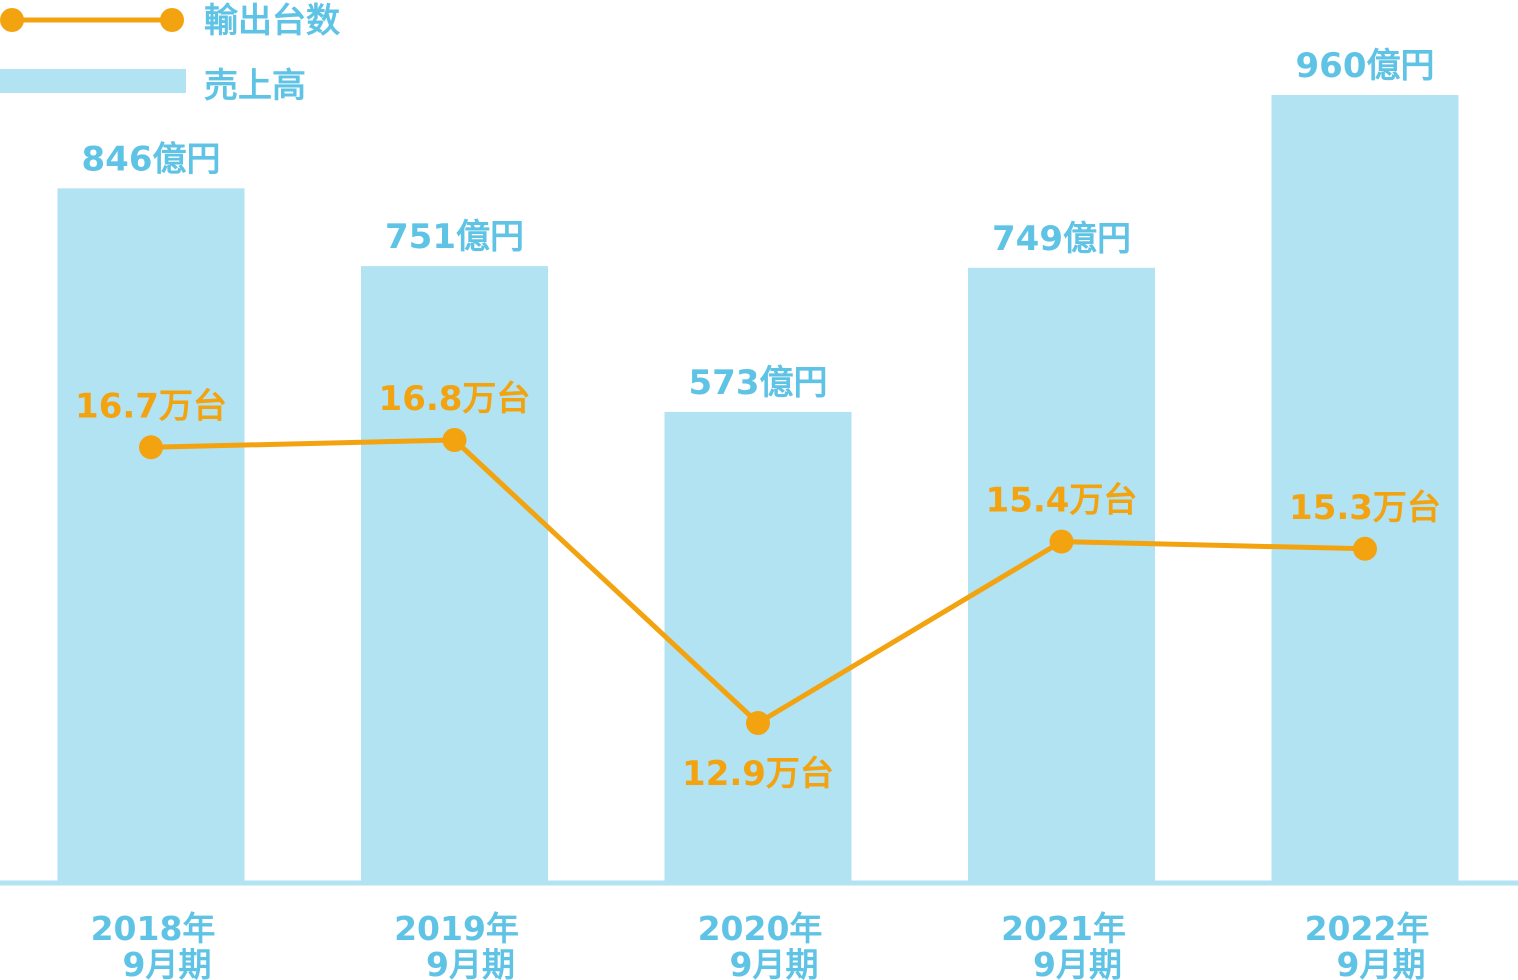 This screenshot has width=1518, height=980. What do you see at coordinates (93, 81) in the screenshot?
I see `legend-bar-swatch` at bounding box center [93, 81].